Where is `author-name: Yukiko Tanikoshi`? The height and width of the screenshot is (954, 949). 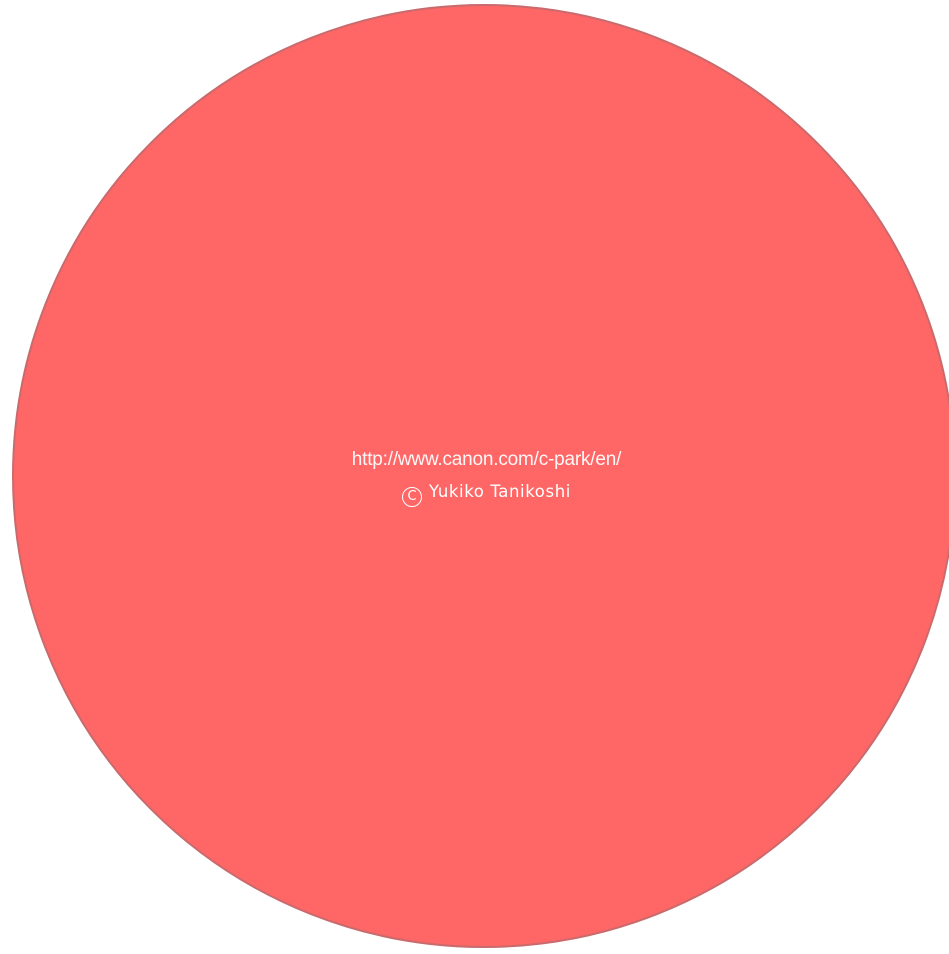 author-name: Yukiko Tanikoshi is located at coordinates (500, 491).